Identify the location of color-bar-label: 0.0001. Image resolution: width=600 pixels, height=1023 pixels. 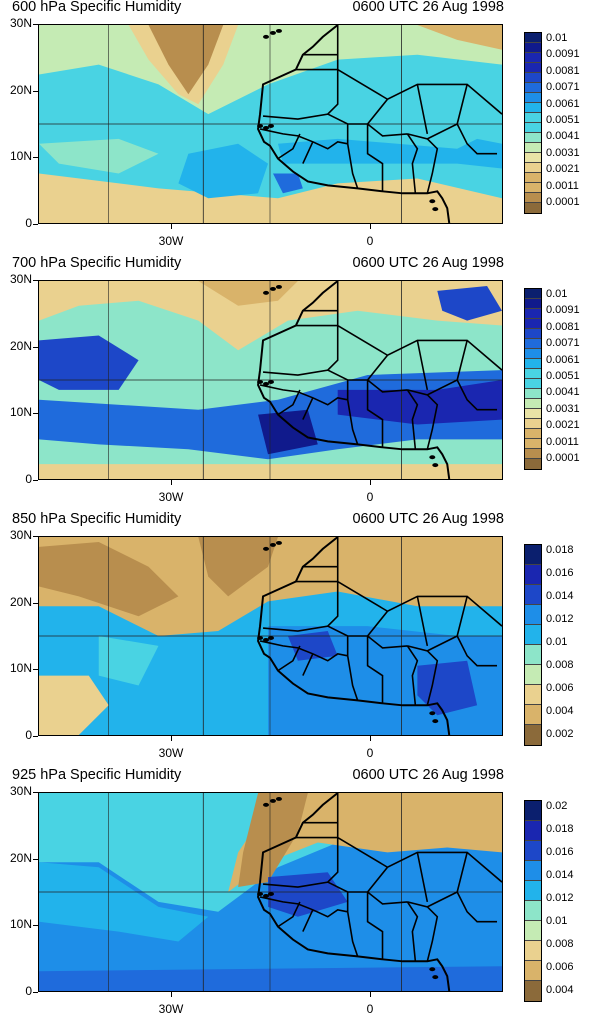
(563, 458).